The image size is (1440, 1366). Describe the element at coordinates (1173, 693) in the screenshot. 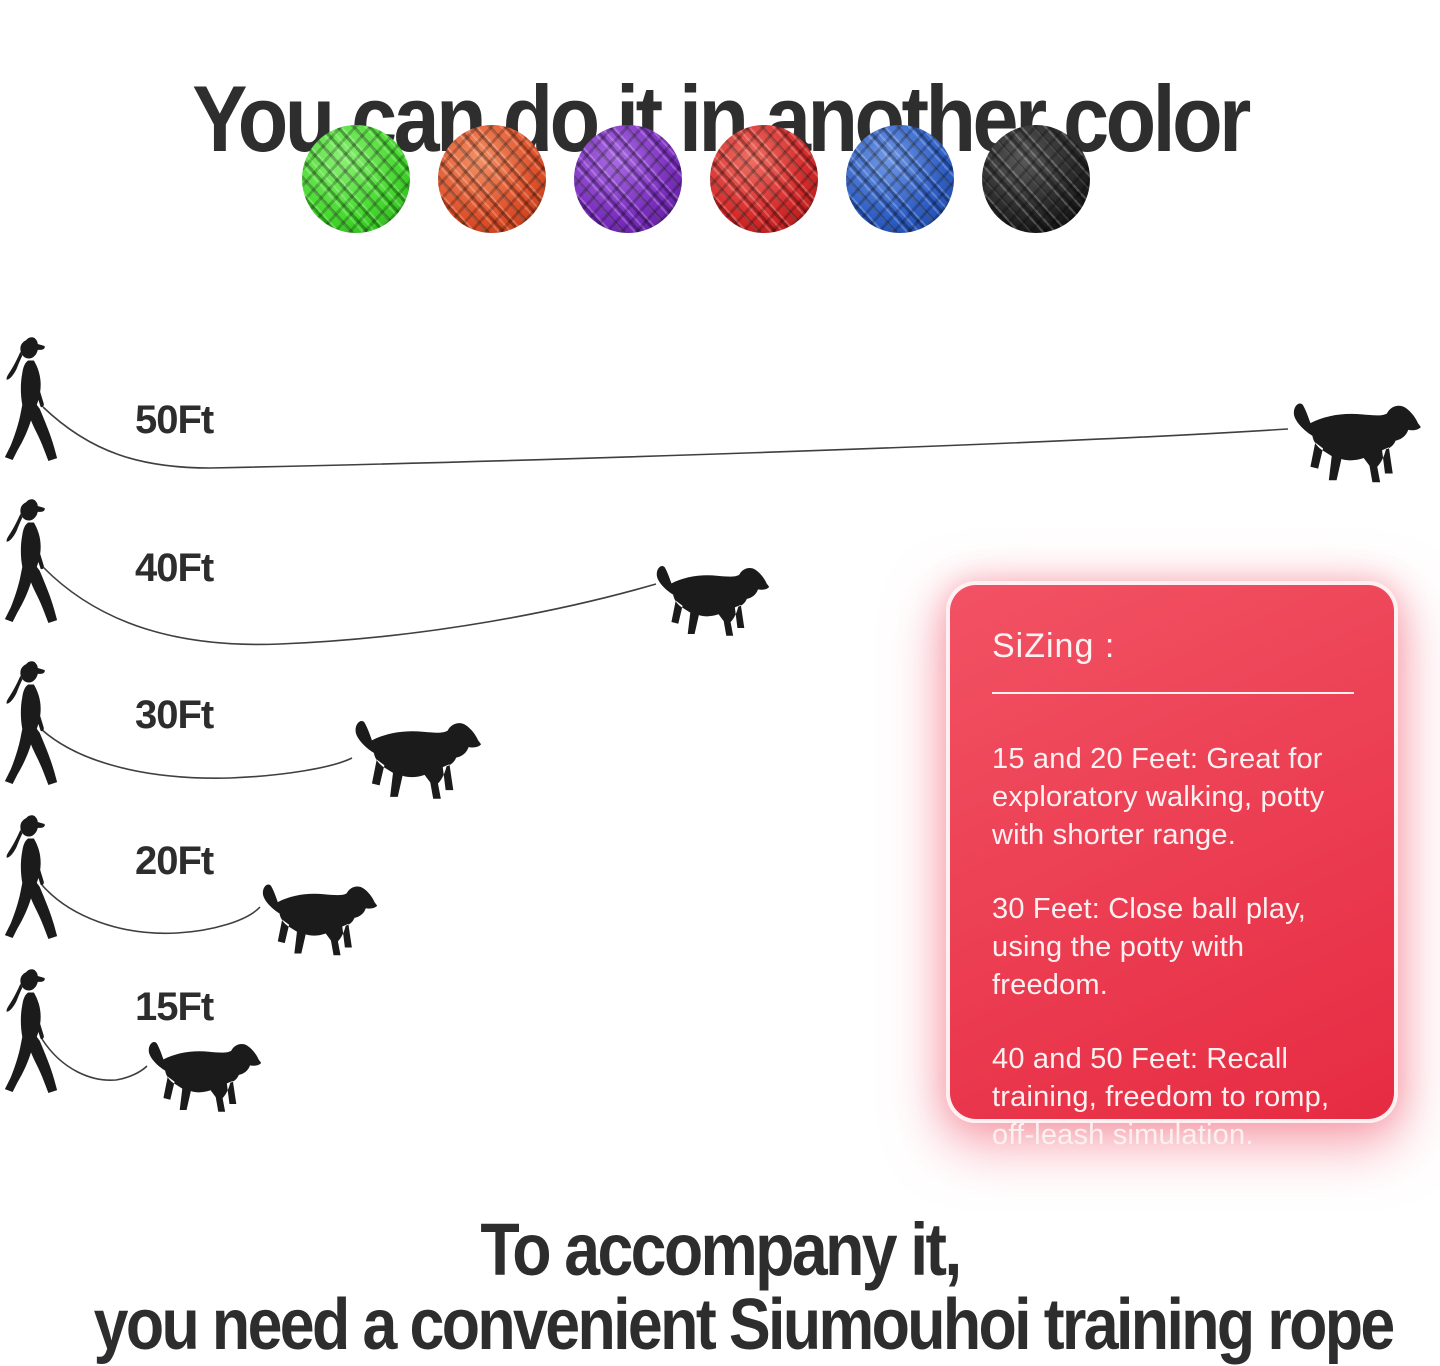

I see `sizing-card-divider` at that location.